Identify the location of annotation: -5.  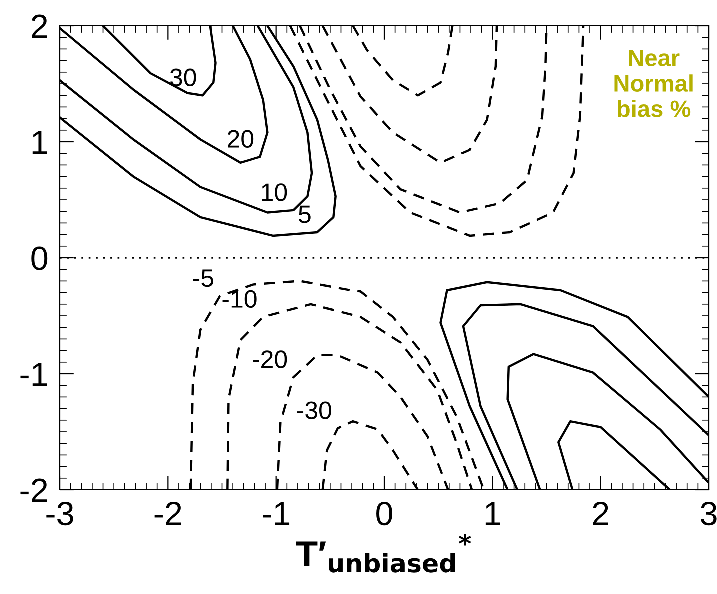
(203, 279).